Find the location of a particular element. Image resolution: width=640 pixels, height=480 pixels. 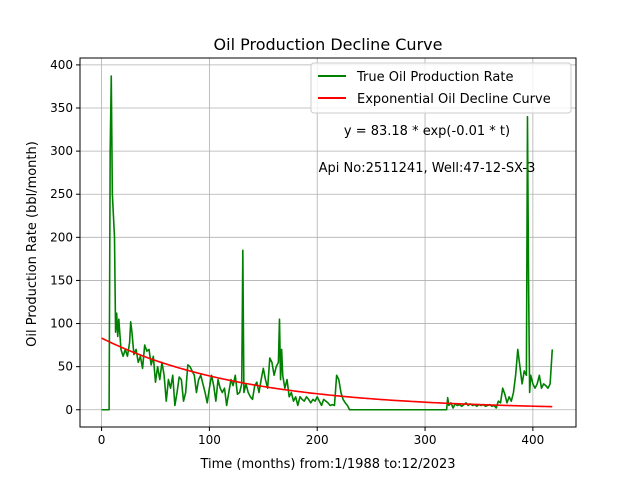

legend-box is located at coordinates (441, 88).